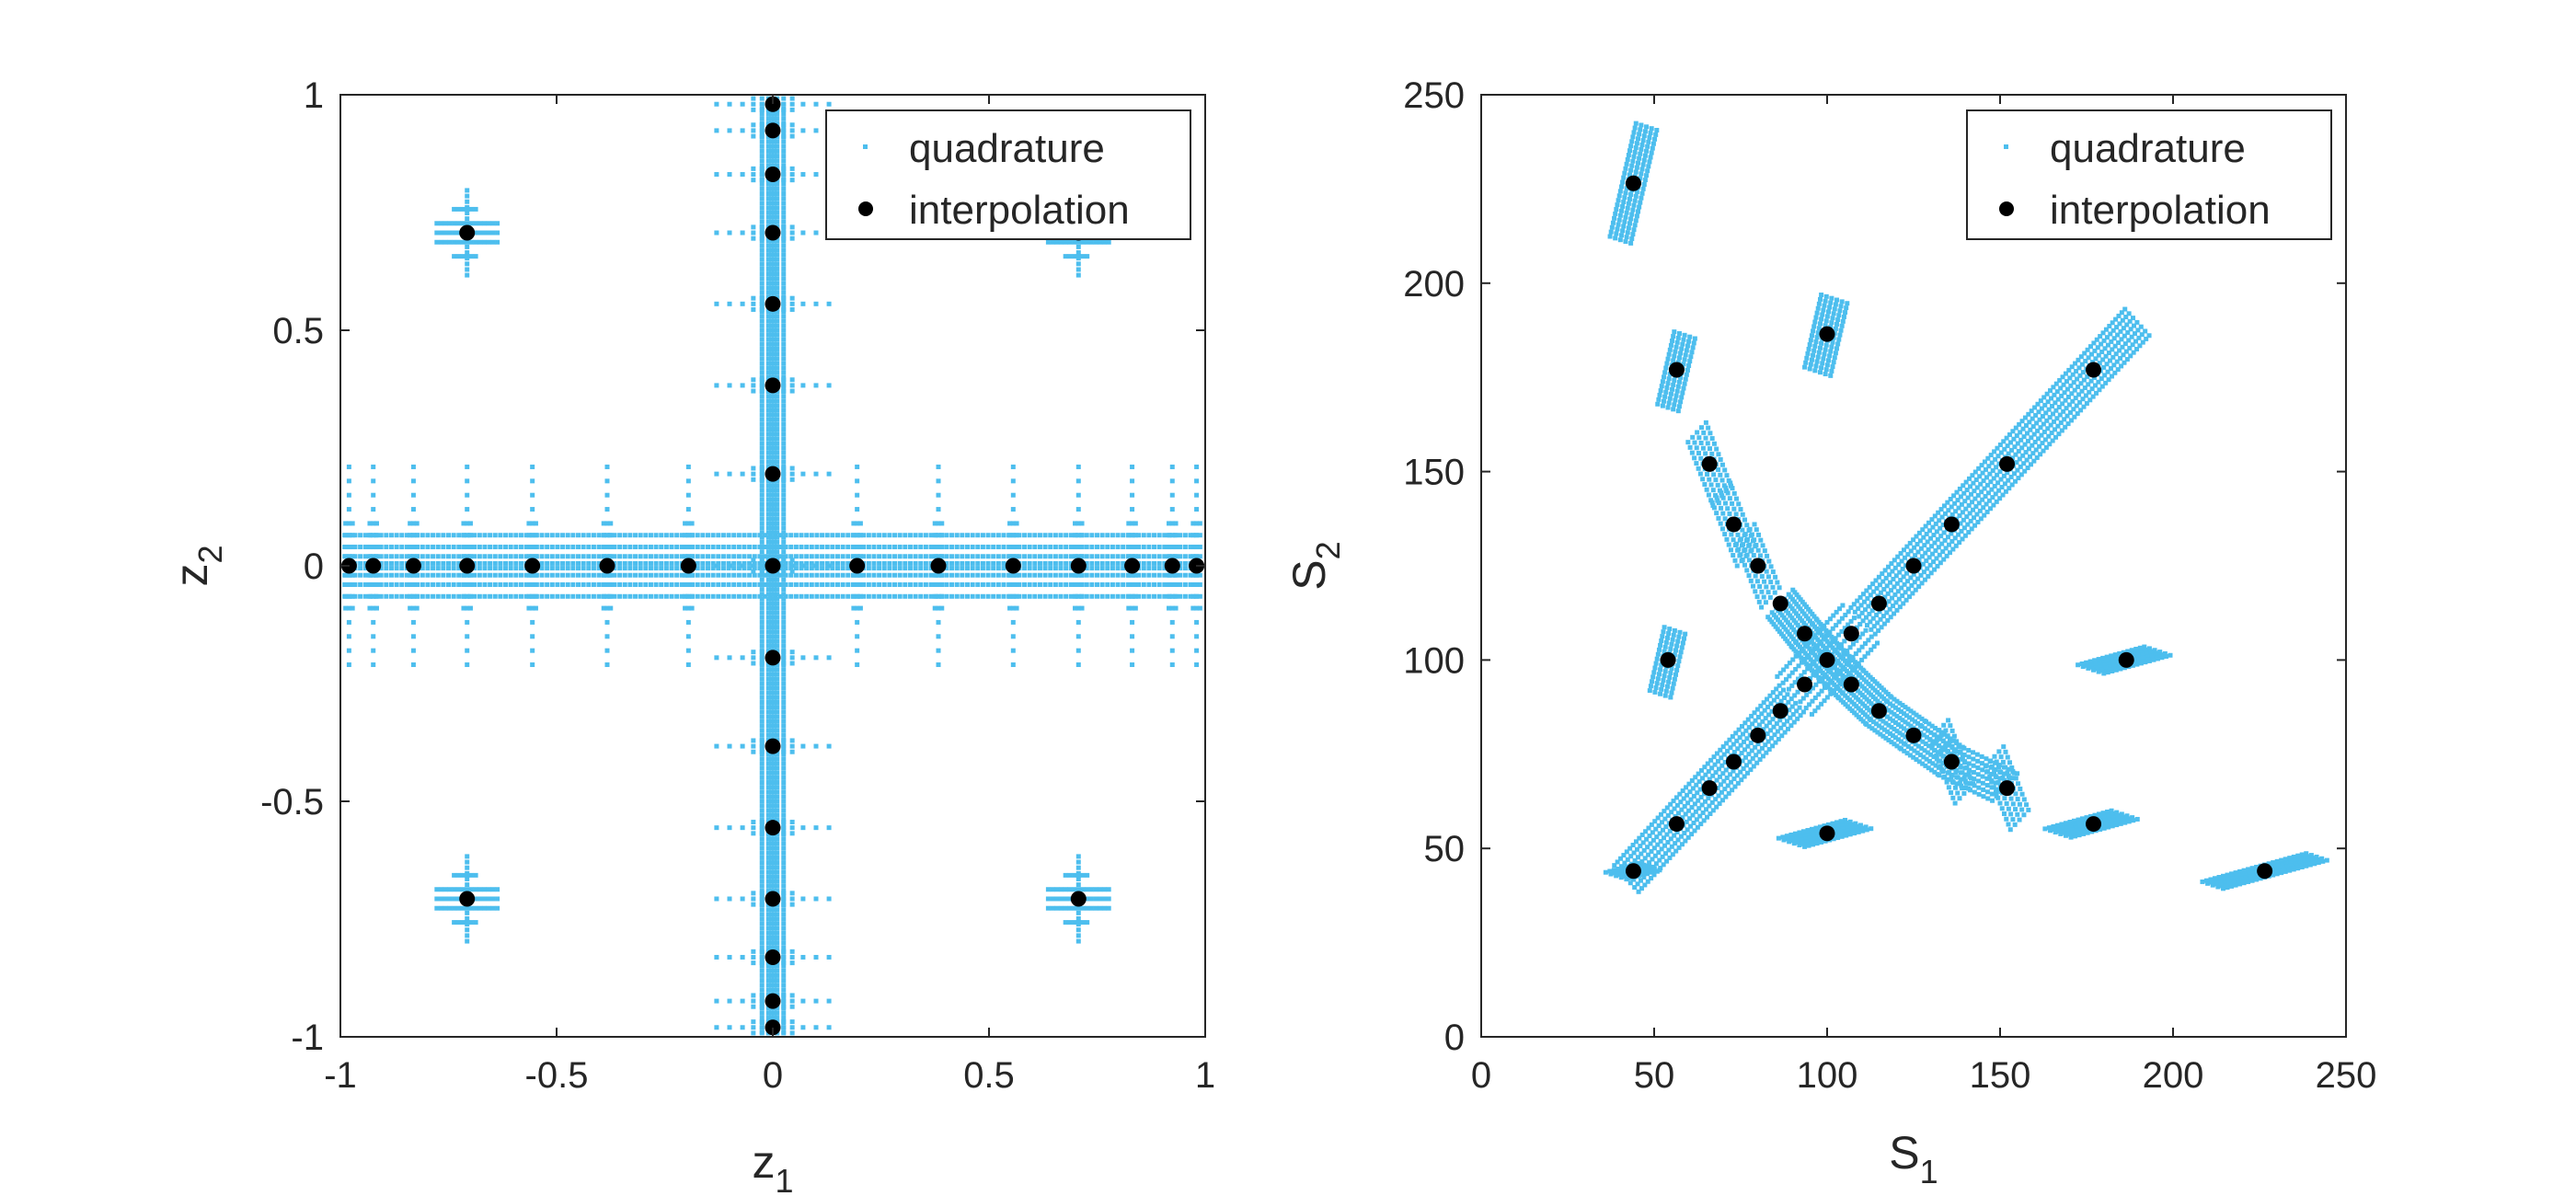 The width and height of the screenshot is (2576, 1196). Describe the element at coordinates (314, 566) in the screenshot. I see `y-tick-label: 0` at that location.